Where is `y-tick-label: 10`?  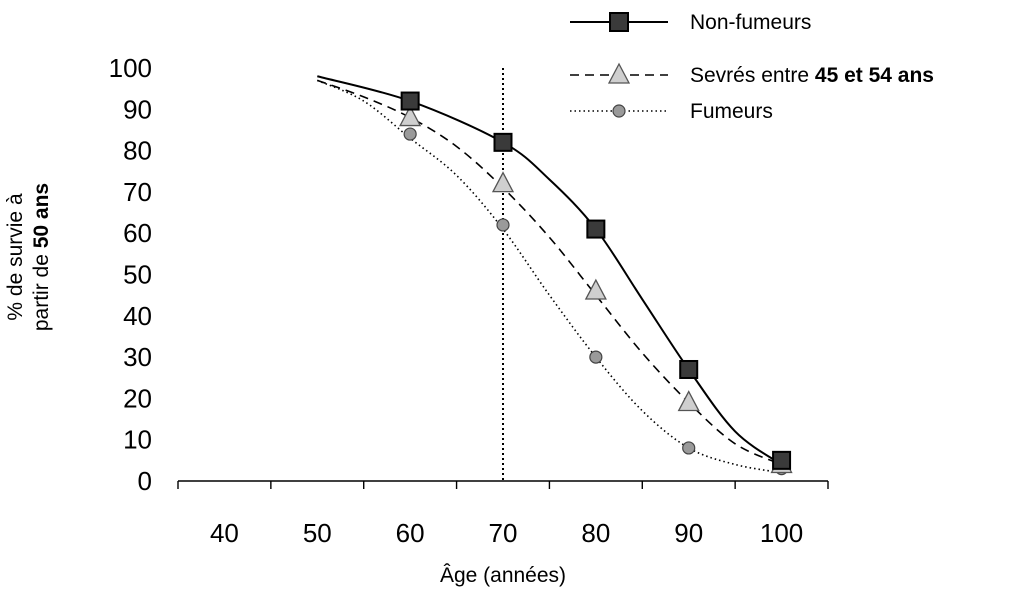 y-tick-label: 10 is located at coordinates (137, 440).